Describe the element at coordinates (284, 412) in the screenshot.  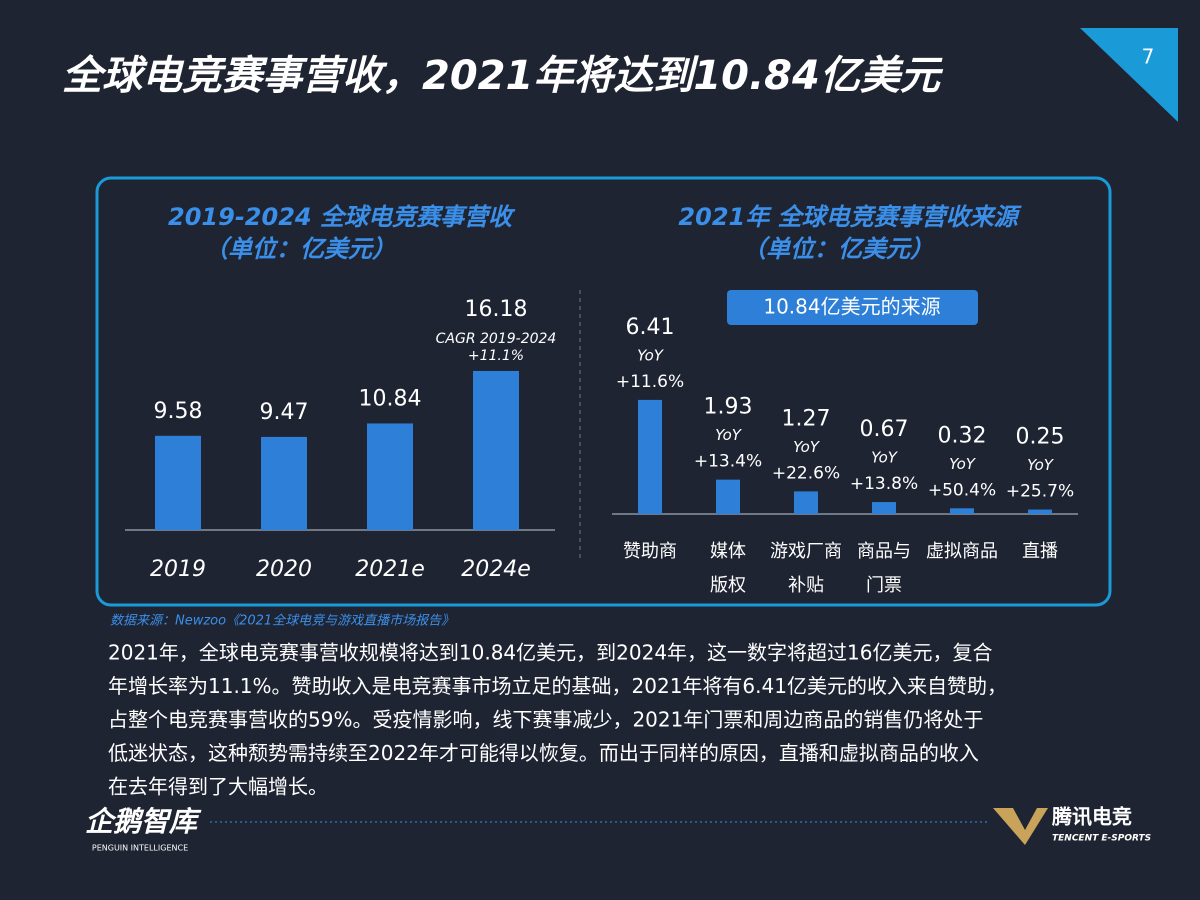
I see `value-label: 9.47` at that location.